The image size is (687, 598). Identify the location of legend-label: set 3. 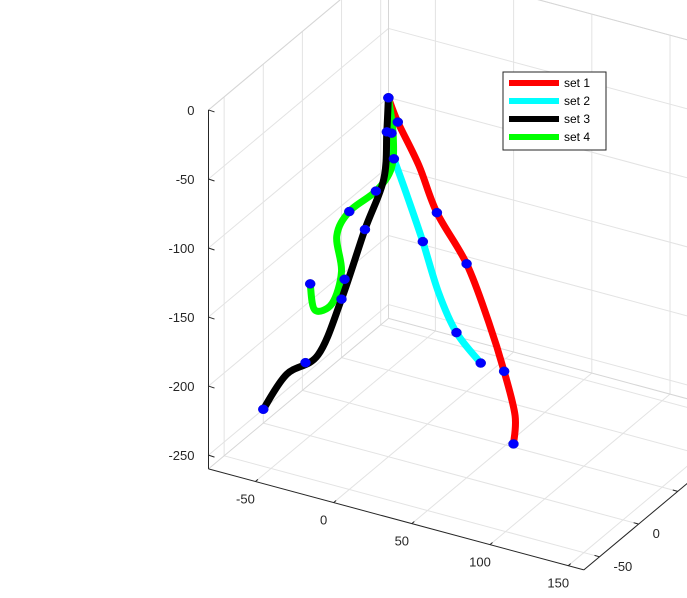
(577, 119).